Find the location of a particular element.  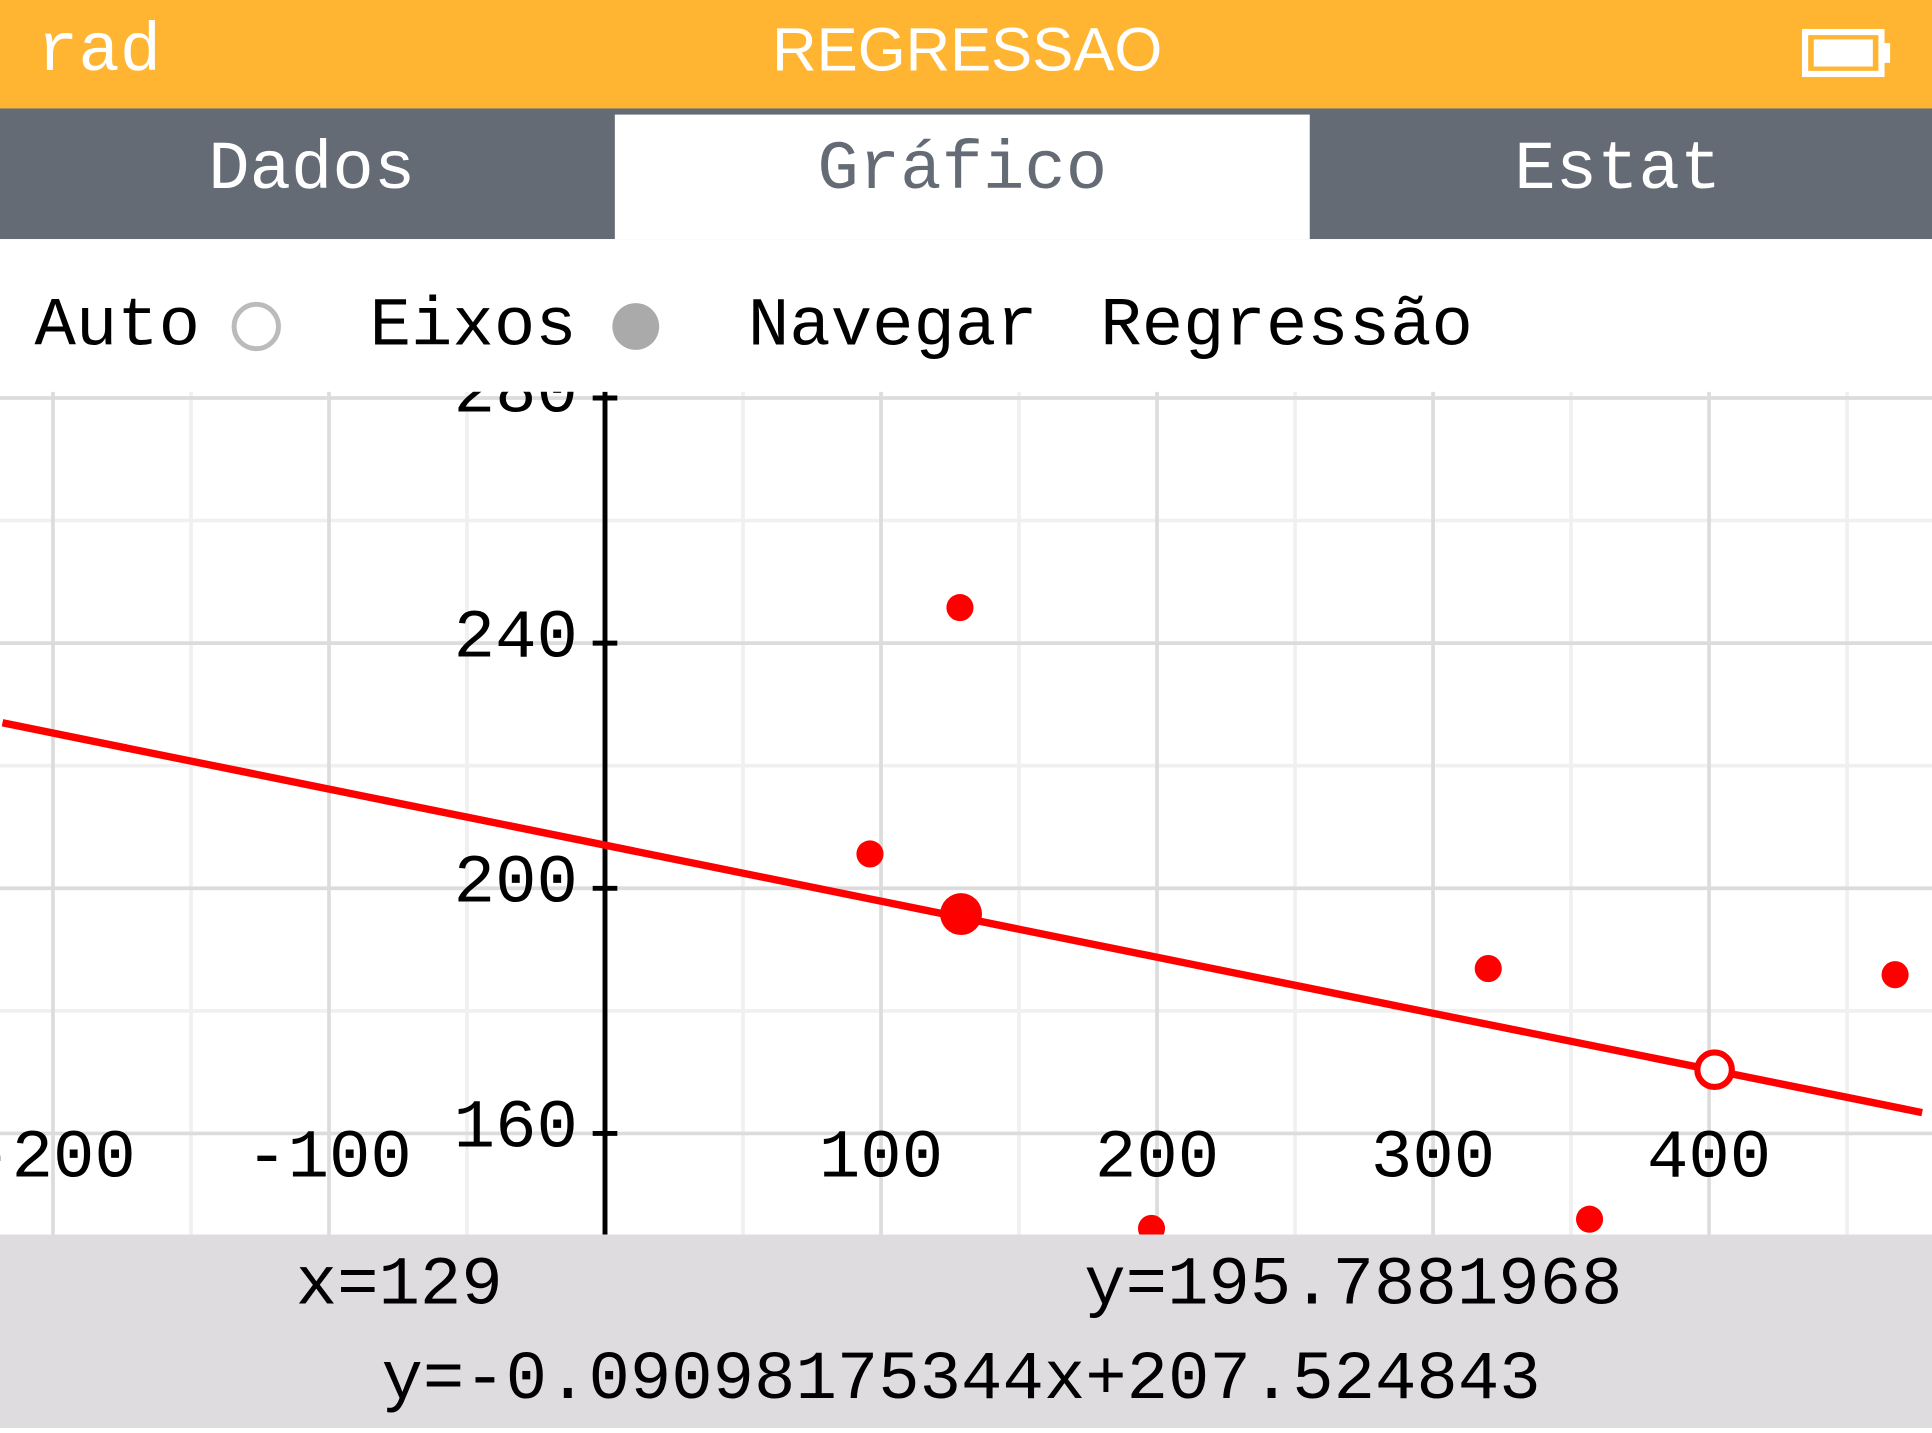

status-bar is located at coordinates (966, 54).